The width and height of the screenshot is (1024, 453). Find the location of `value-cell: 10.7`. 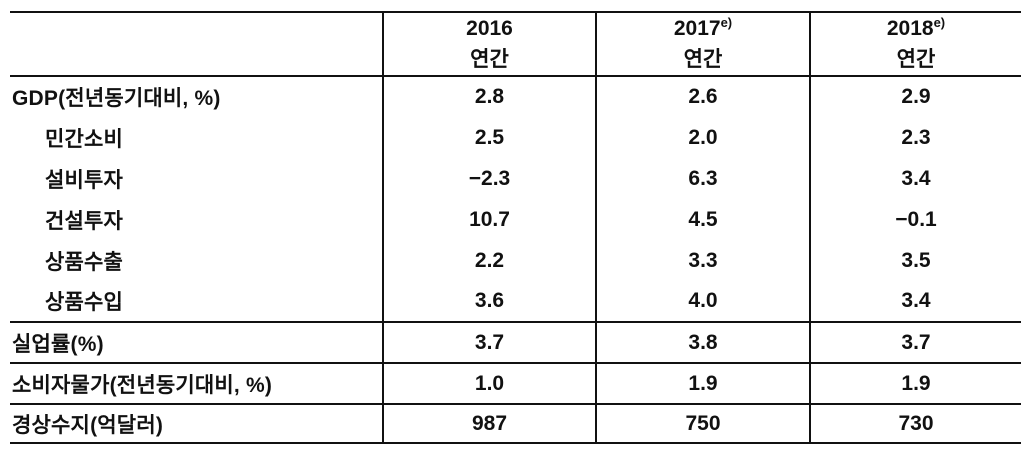

value-cell: 10.7 is located at coordinates (489, 219).